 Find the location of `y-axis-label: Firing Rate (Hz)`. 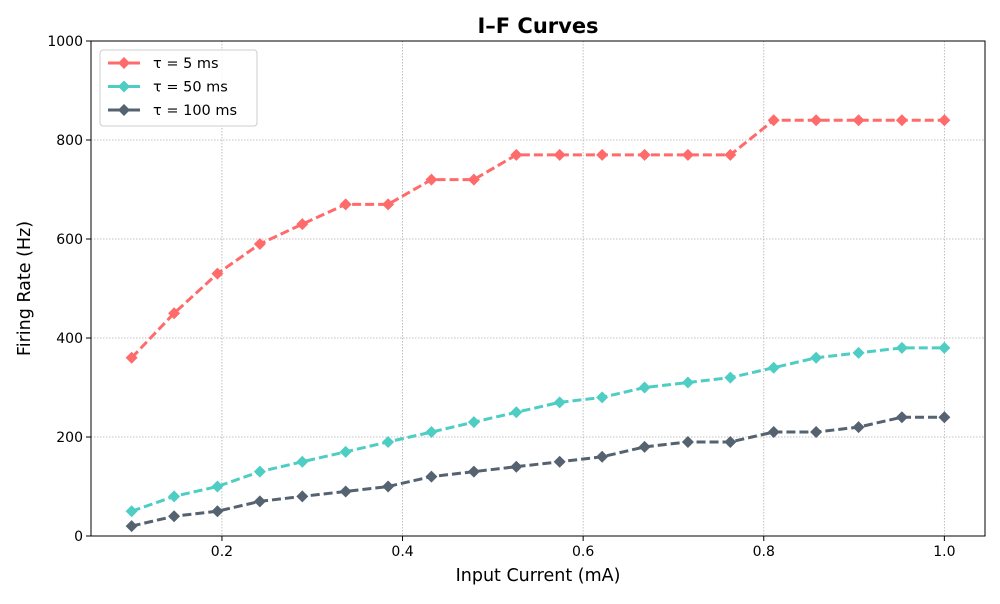

y-axis-label: Firing Rate (Hz) is located at coordinates (25, 288).